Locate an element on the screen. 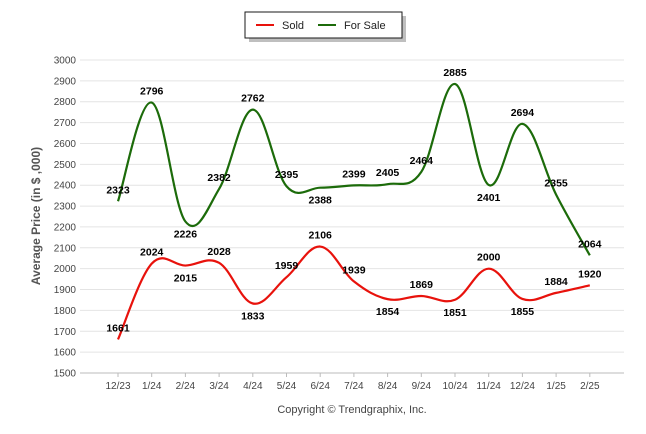 This screenshot has width=646, height=434. for-sale-data-label: 2885 is located at coordinates (455, 73).